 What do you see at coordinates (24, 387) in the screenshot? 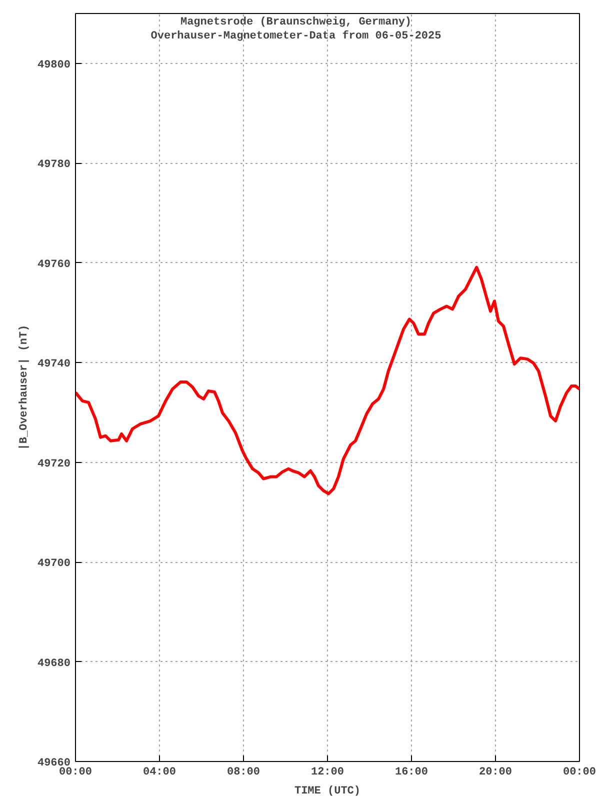
I see `y-axis-title: |B_Overhauser| (nT)` at bounding box center [24, 387].